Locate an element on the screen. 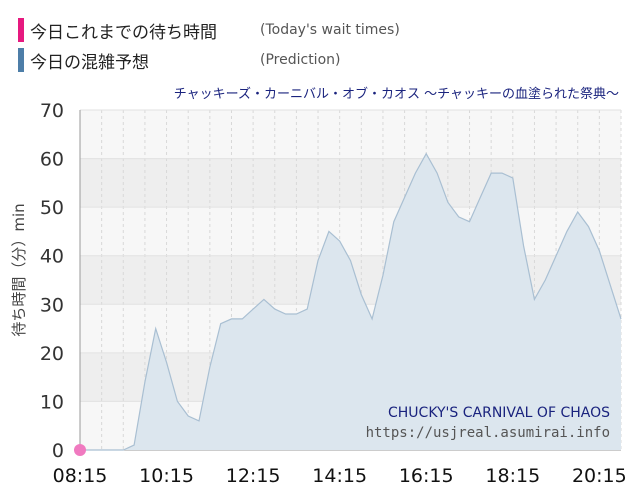 This screenshot has height=500, width=640. y-tick-label: 40 is located at coordinates (52, 257).